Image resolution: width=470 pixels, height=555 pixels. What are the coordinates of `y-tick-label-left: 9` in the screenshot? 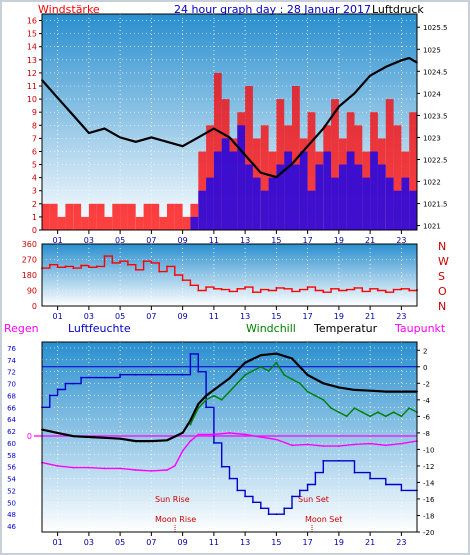 It's located at (34, 112).